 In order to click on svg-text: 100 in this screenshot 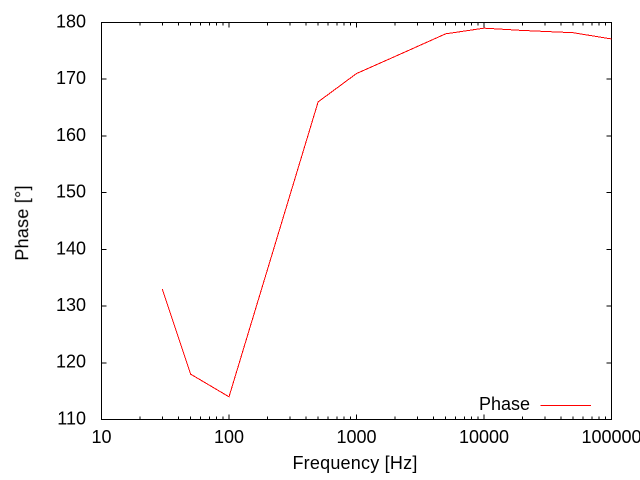, I will do `click(229, 437)`.